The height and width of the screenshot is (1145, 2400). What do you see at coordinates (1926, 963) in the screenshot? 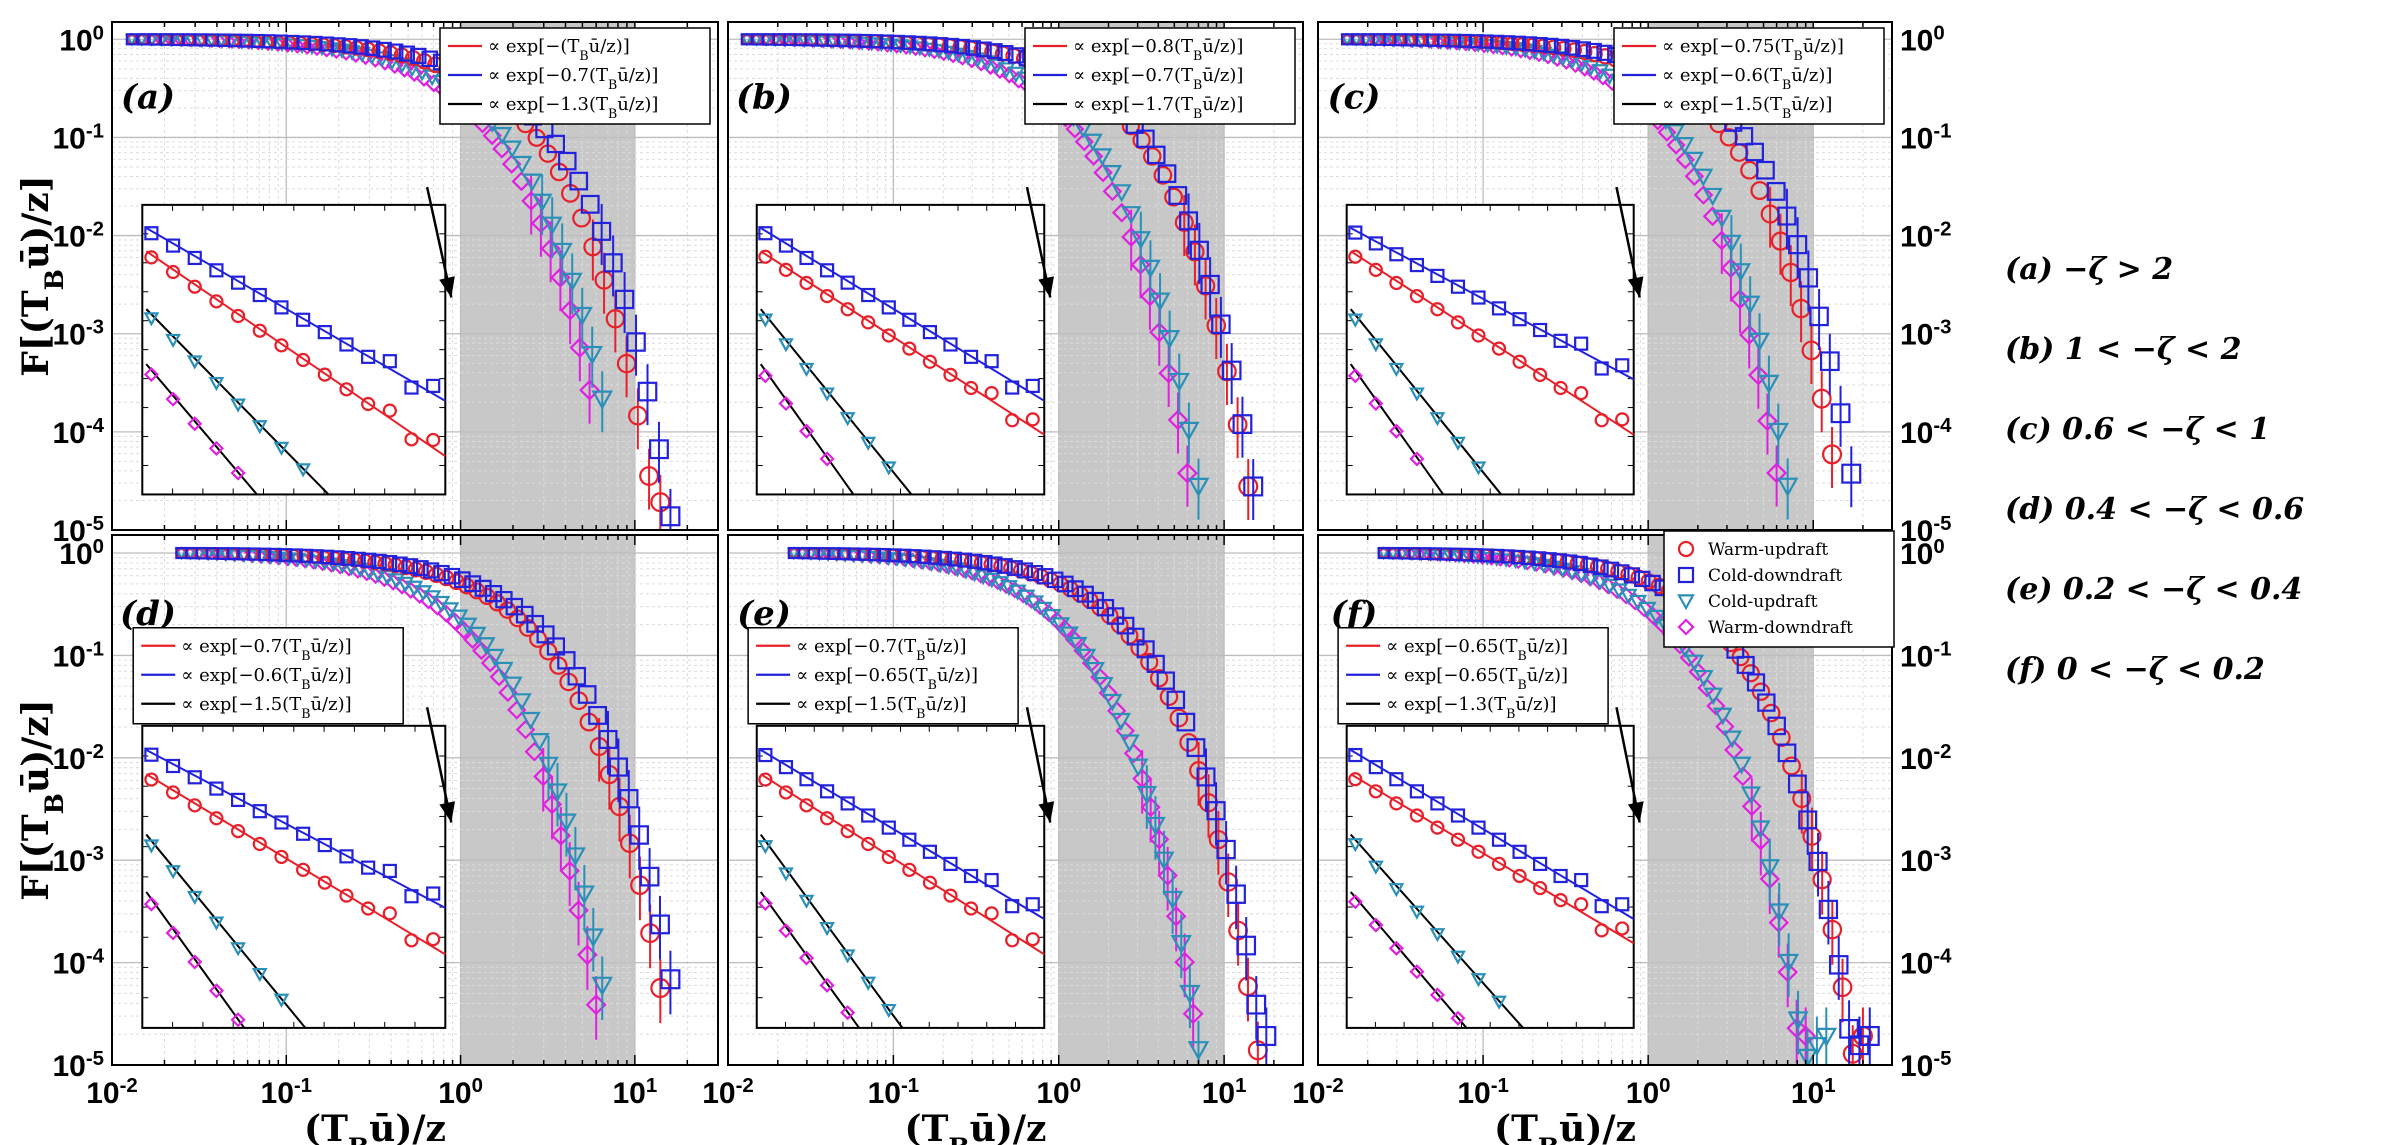
I see `y-tick-label: 10⁻⁴` at bounding box center [1926, 963].